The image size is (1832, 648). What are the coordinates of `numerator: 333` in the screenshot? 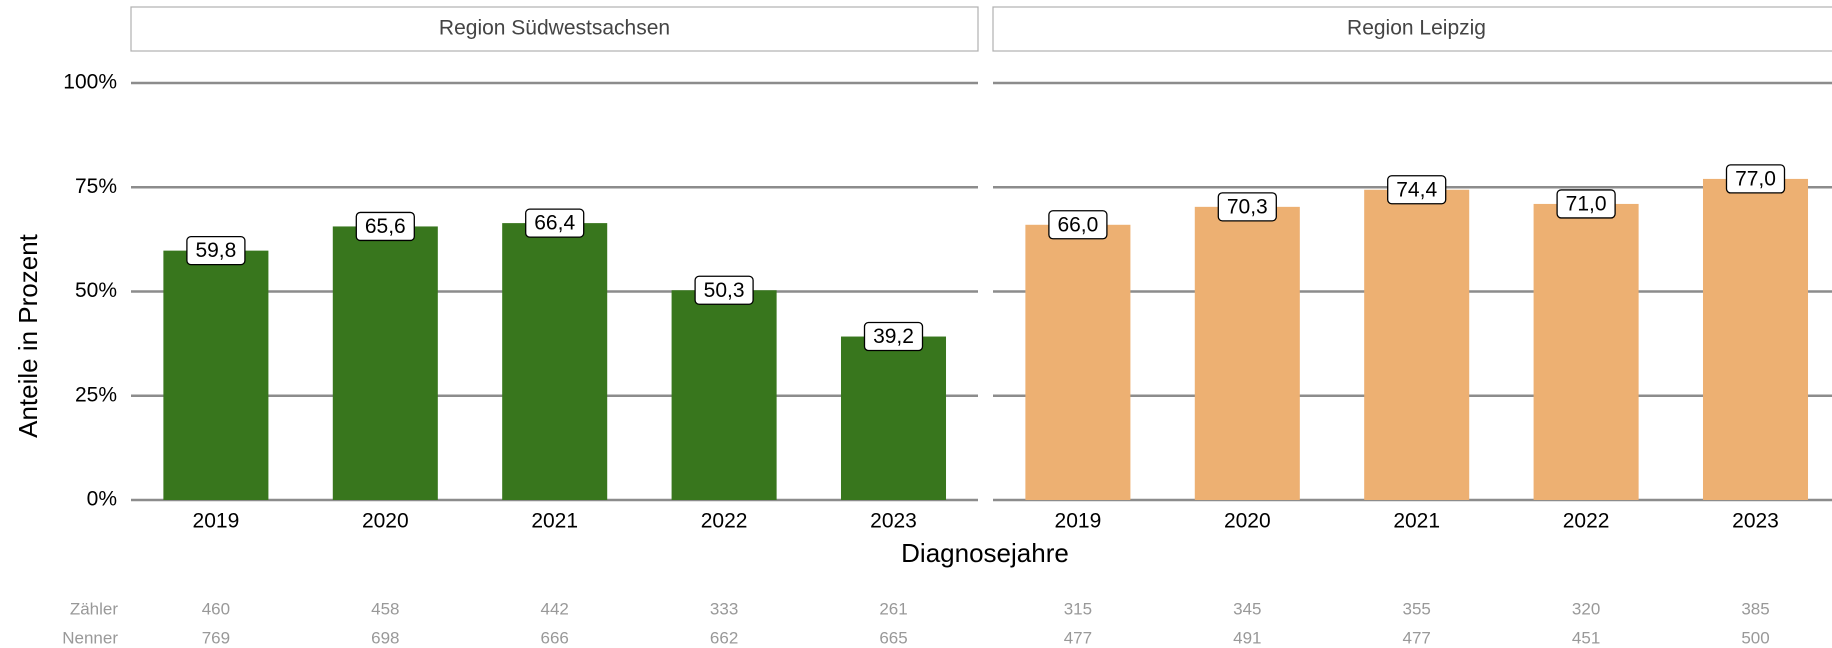 It's located at (724, 608).